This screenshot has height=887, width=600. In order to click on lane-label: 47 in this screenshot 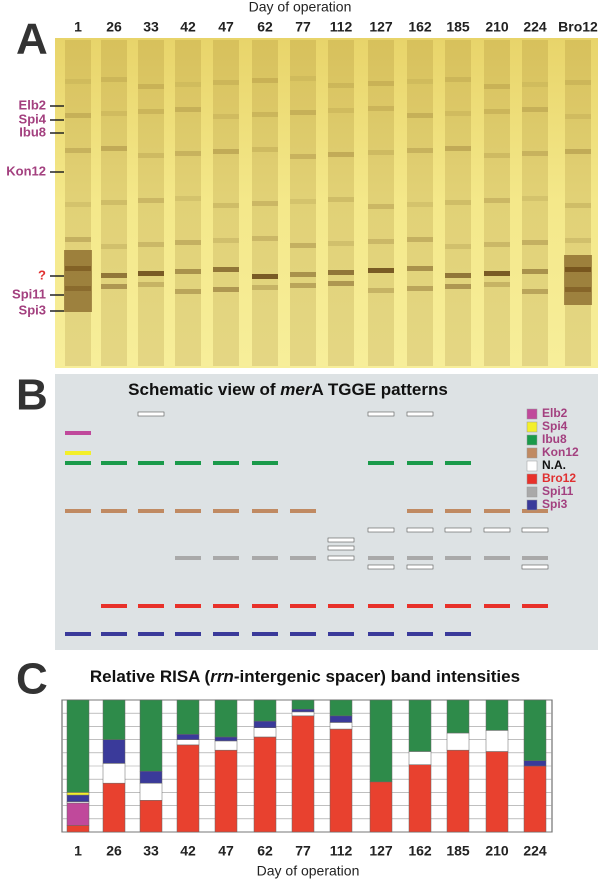, I will do `click(226, 27)`.